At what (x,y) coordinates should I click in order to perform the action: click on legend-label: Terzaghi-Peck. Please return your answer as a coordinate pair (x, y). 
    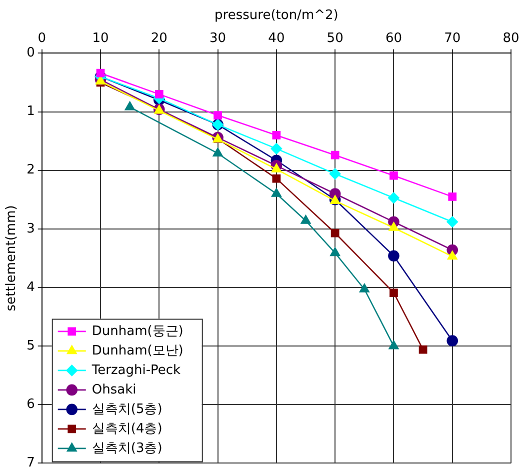
    Looking at the image, I should click on (136, 370).